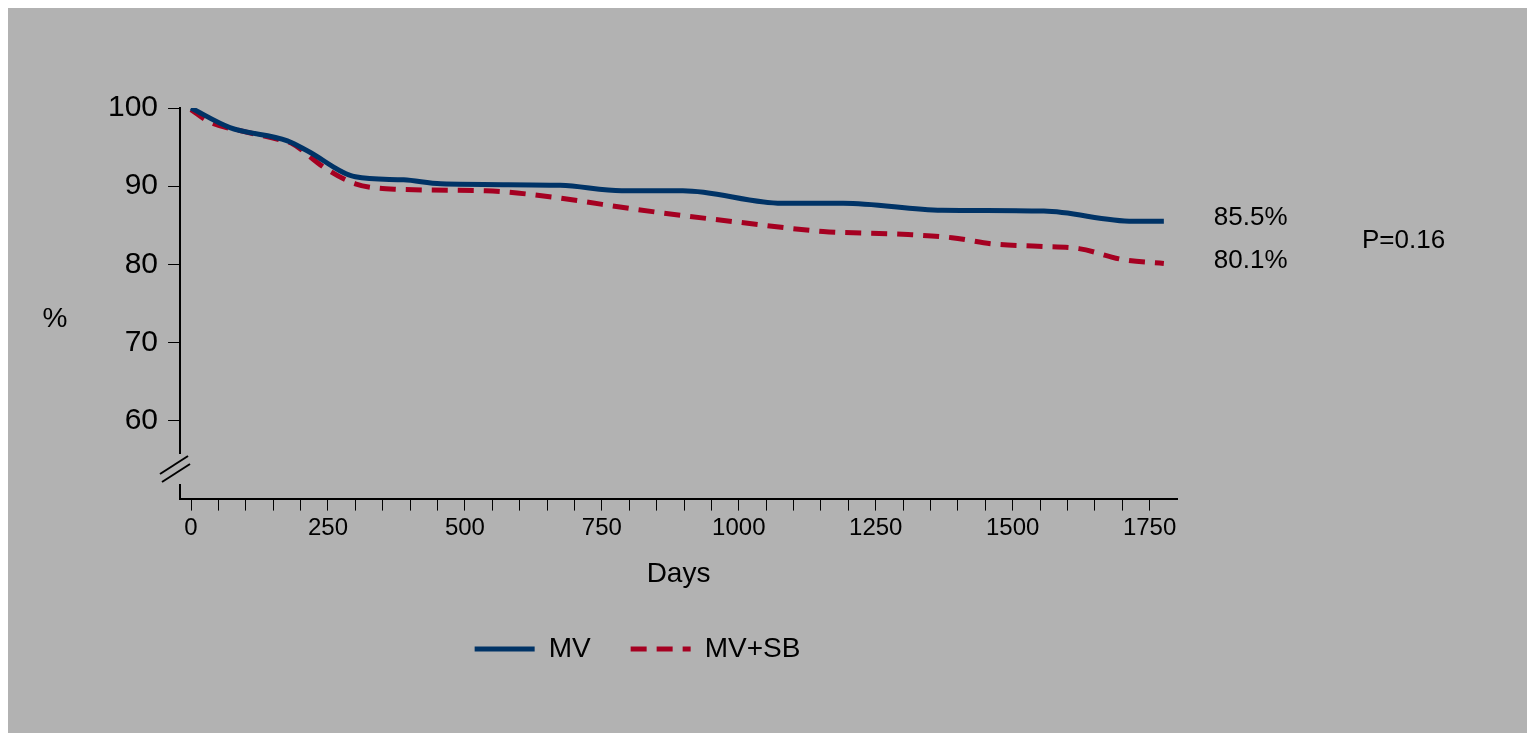  Describe the element at coordinates (1250, 216) in the screenshot. I see `annotation: 85.5%` at that location.